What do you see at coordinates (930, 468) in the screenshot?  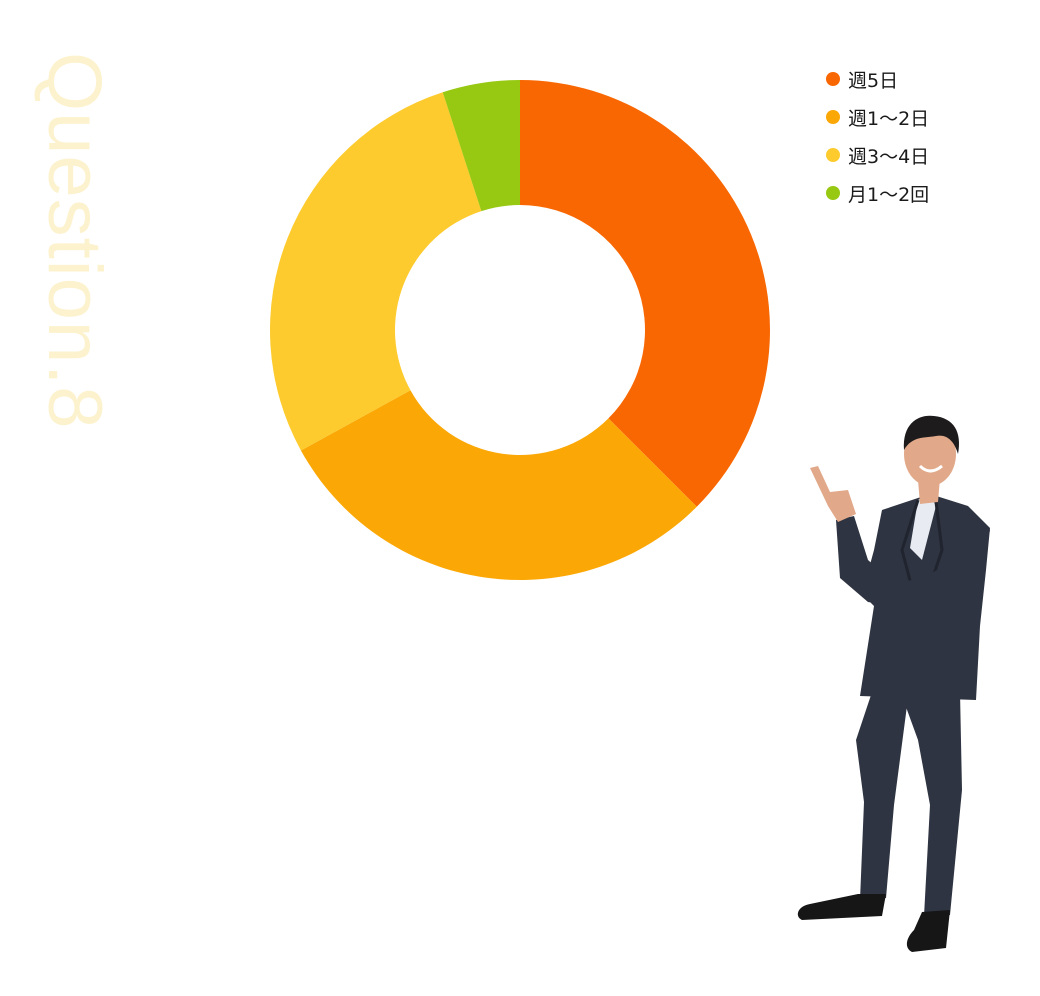 I see `person-smile` at bounding box center [930, 468].